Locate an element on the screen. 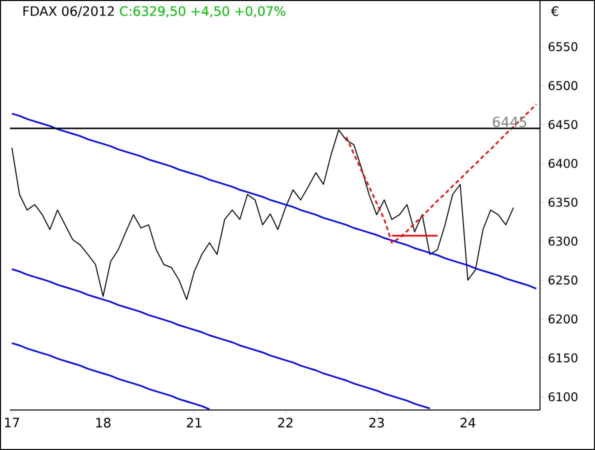  x-tick-label: 18 is located at coordinates (103, 423).